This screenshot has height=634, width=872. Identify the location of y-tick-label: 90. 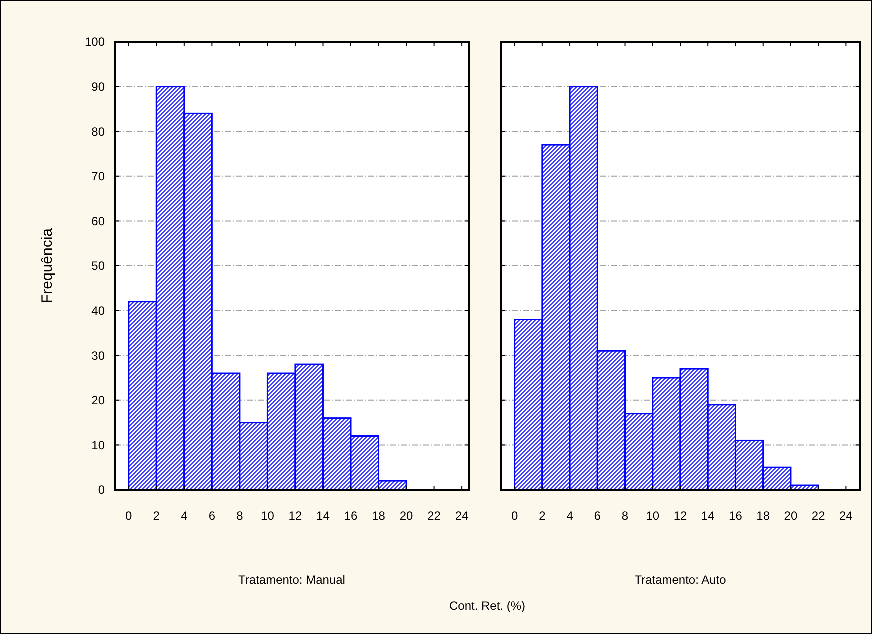
(99, 87).